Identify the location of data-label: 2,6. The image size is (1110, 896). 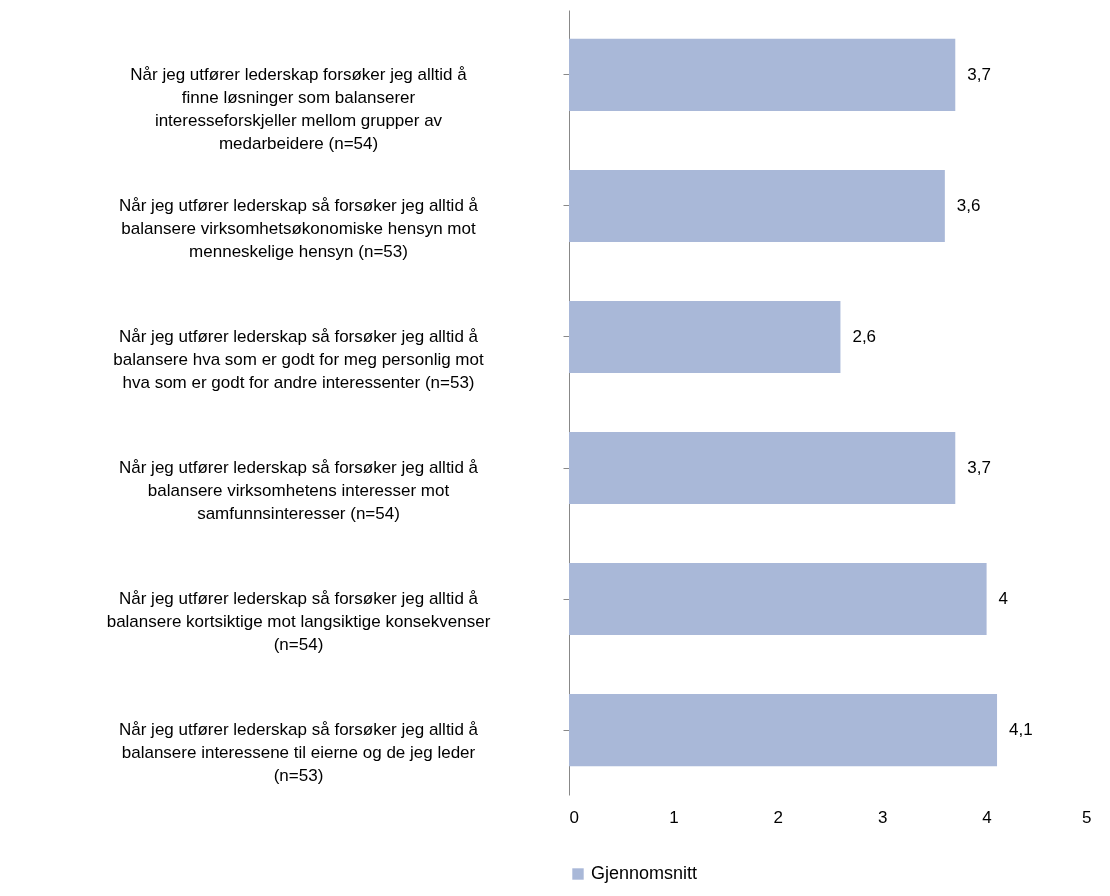
(864, 336).